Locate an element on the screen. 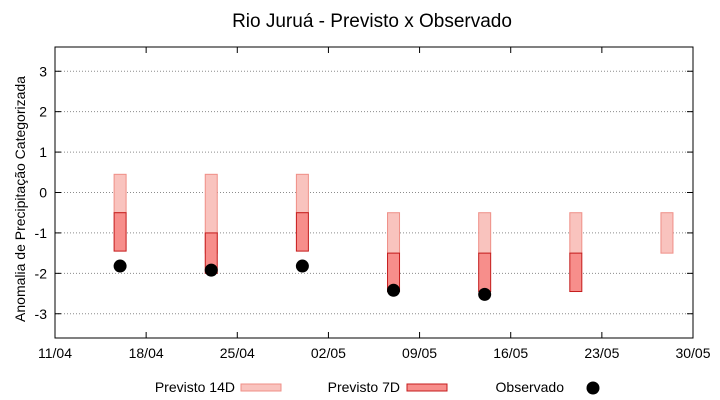  x-tick-label: 25/04 is located at coordinates (237, 353).